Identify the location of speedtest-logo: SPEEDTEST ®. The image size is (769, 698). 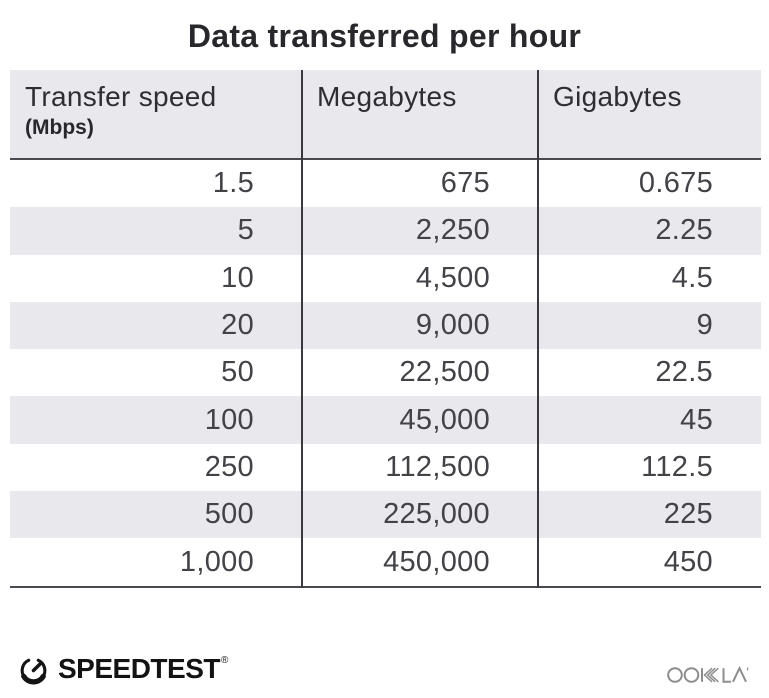
(122, 669).